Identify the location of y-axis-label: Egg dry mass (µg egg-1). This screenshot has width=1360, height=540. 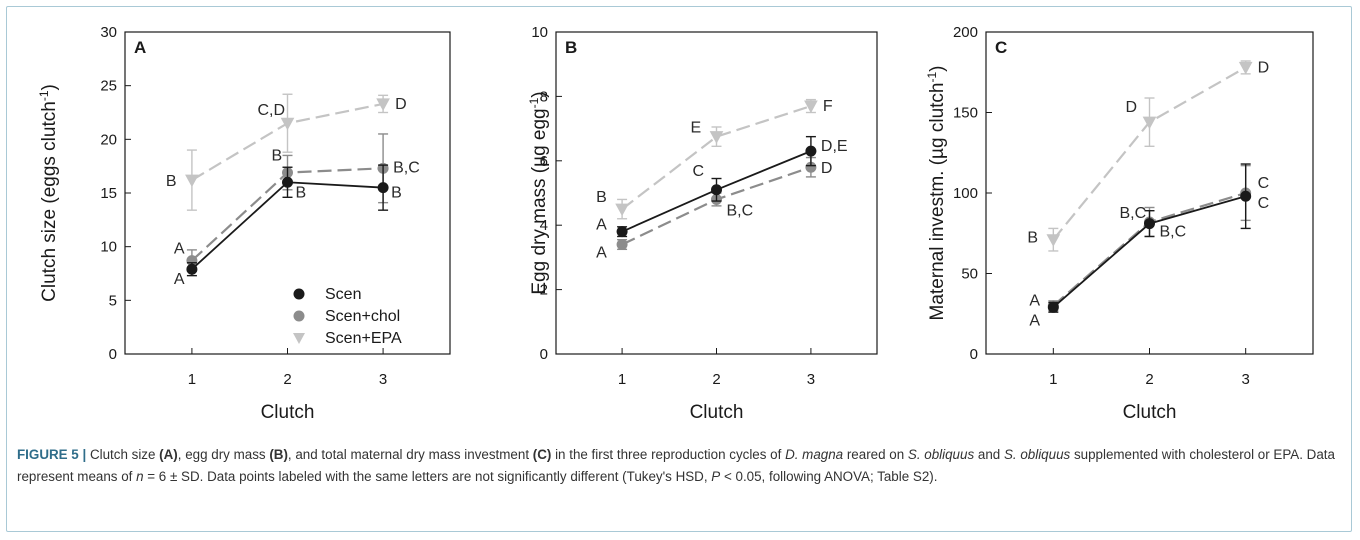
(538, 192).